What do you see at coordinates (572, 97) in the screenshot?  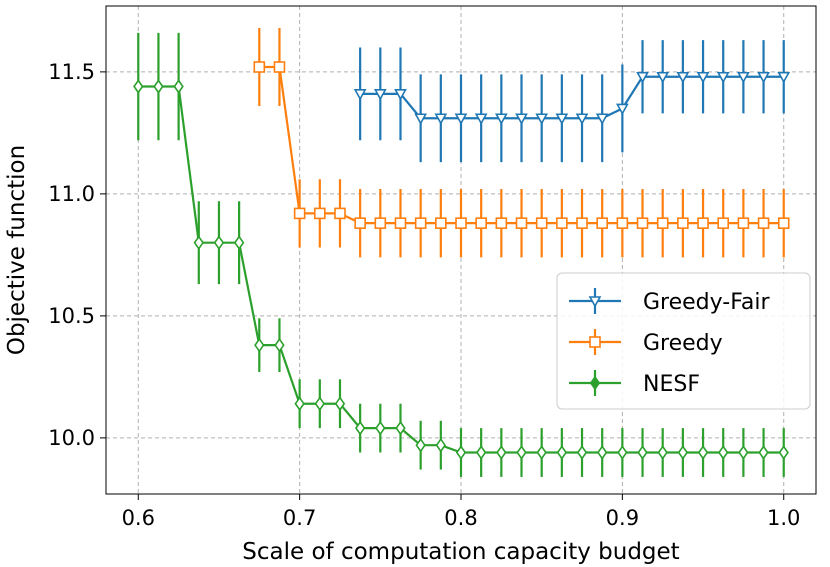 I see `series-line` at bounding box center [572, 97].